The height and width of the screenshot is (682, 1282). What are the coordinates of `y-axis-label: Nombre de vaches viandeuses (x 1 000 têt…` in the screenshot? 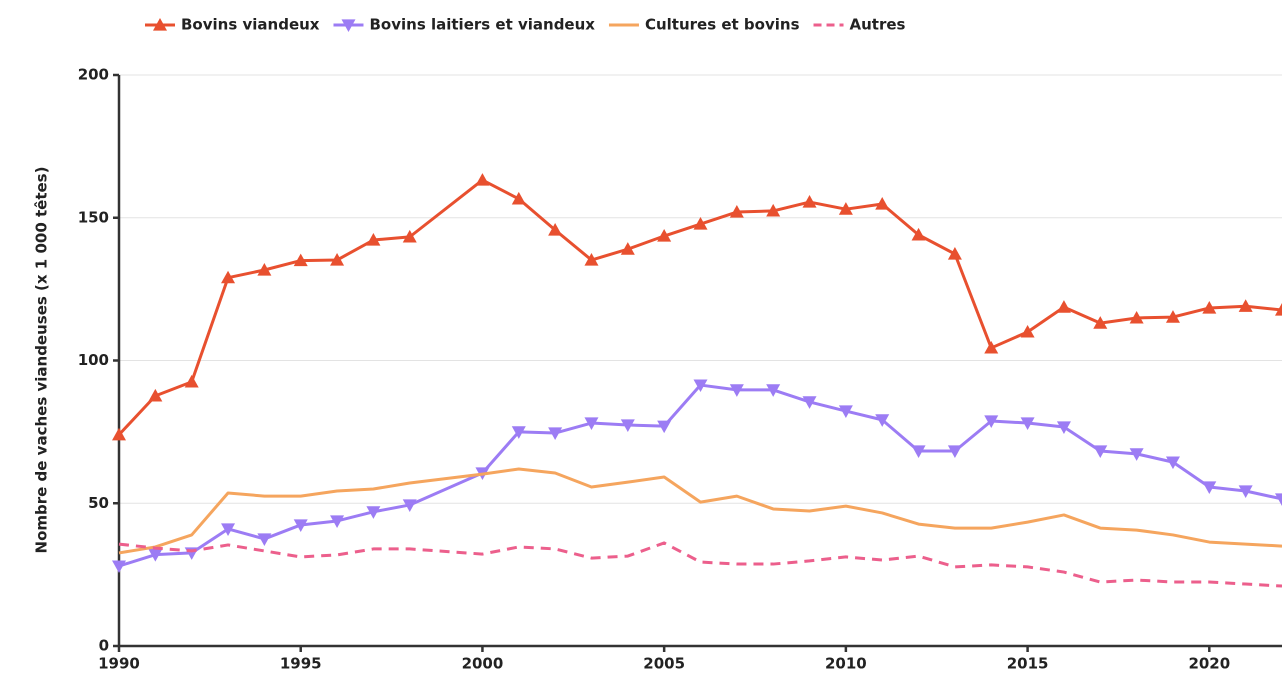 It's located at (42, 360).